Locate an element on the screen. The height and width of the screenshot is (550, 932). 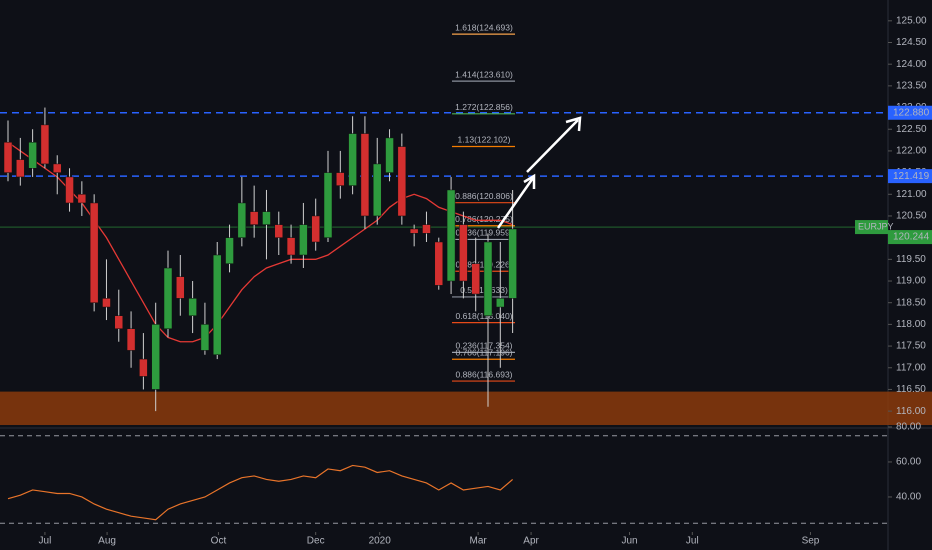
x-tick-label: Oct is located at coordinates (219, 541).